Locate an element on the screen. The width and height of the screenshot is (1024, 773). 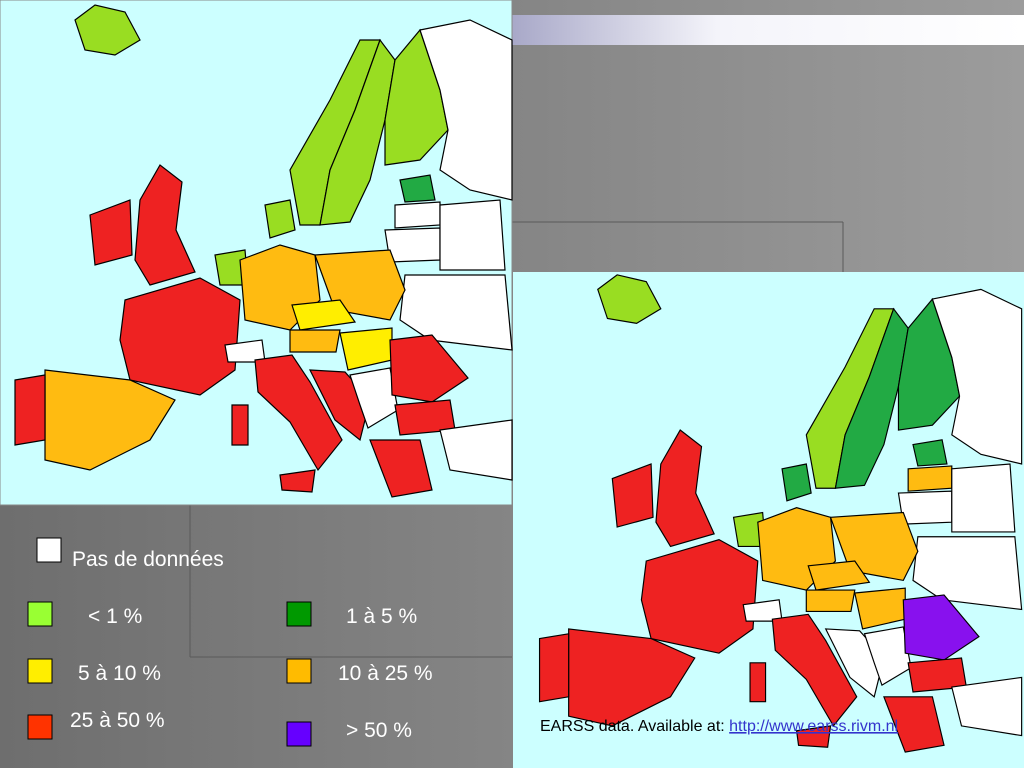
source-label: EARSS data. Available at: is located at coordinates (634, 726).